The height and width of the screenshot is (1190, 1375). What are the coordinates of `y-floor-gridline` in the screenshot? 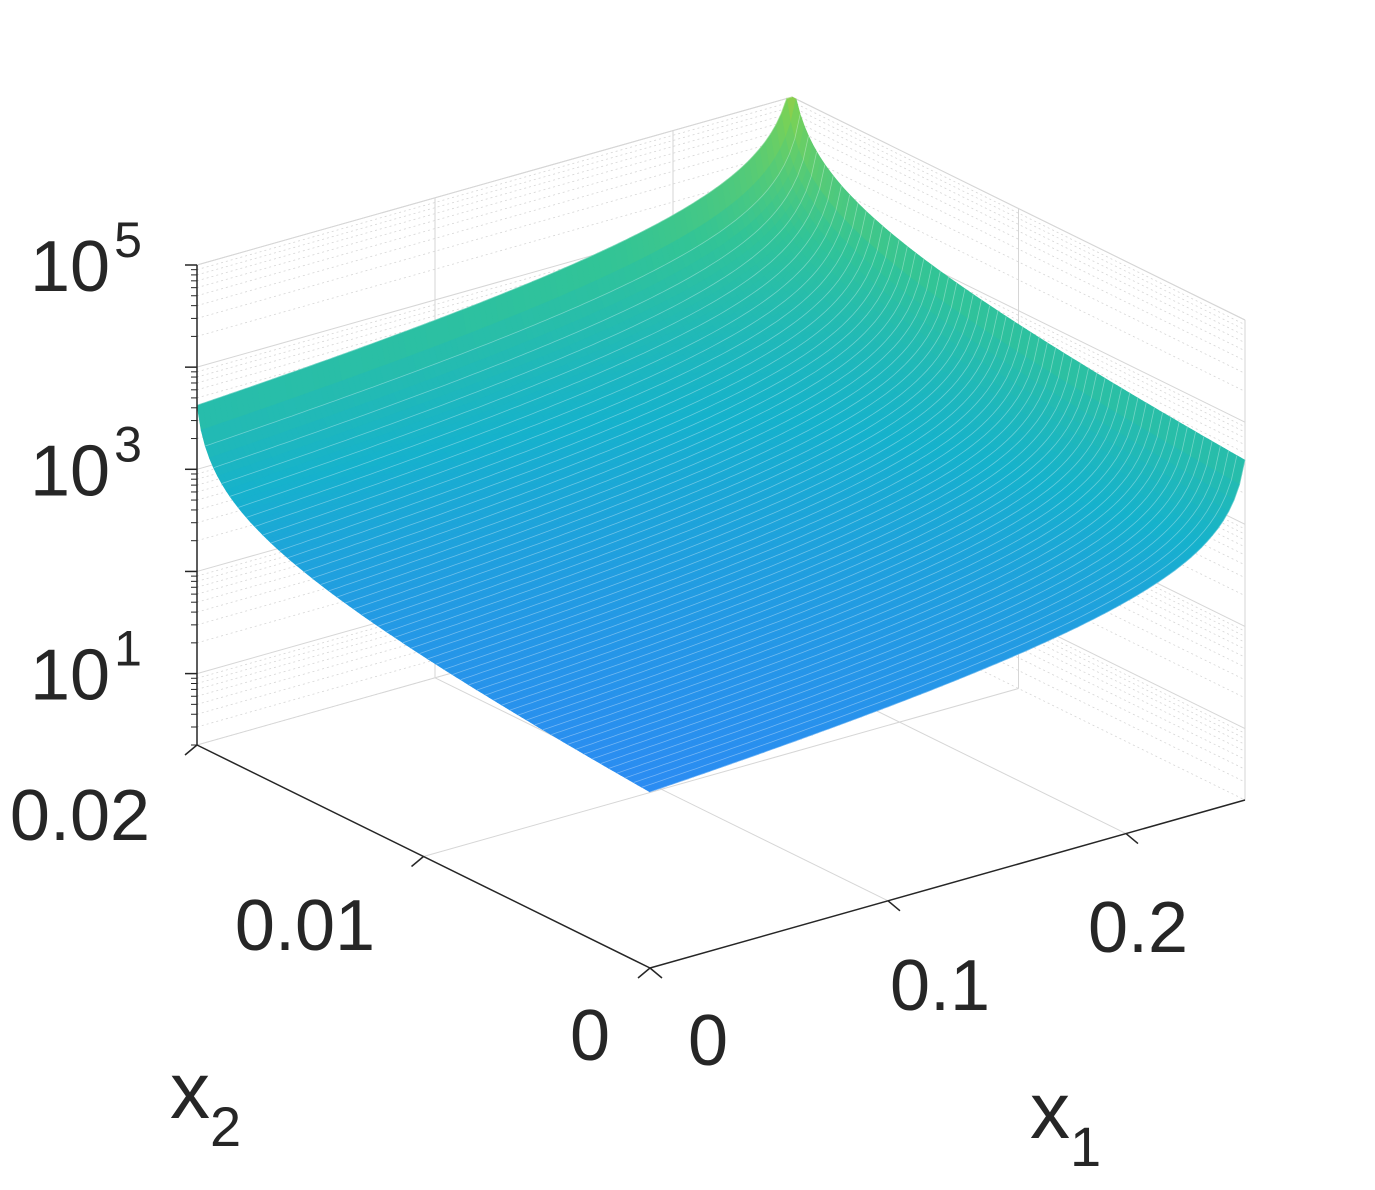 It's located at (721, 772).